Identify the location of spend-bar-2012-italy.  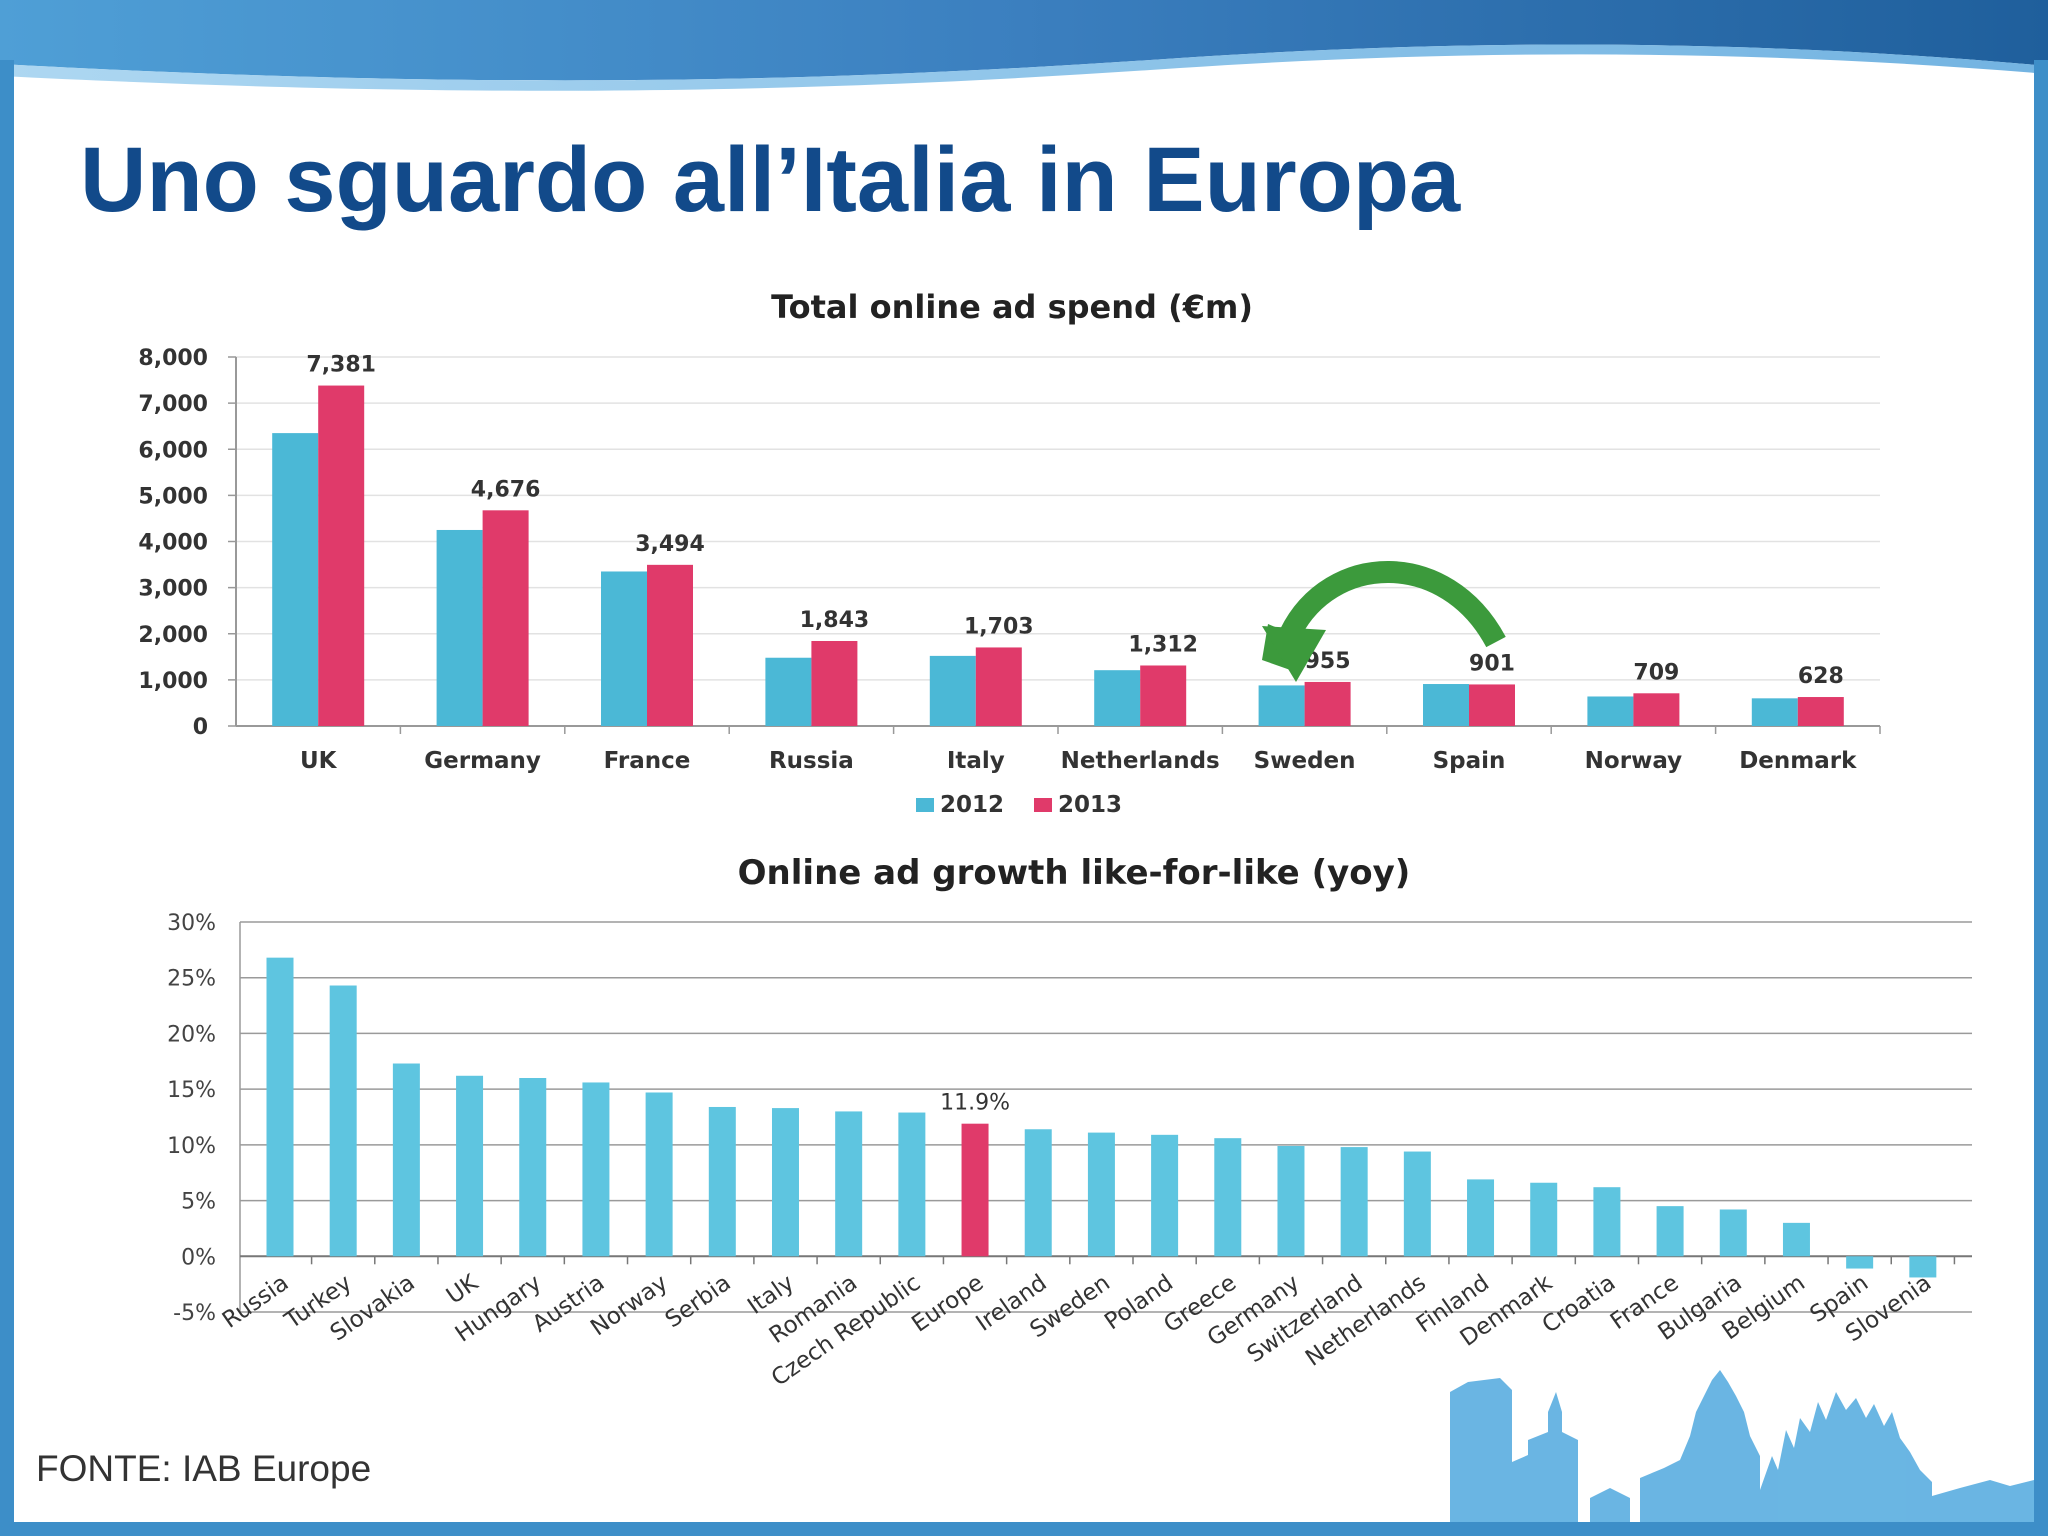
(952, 690).